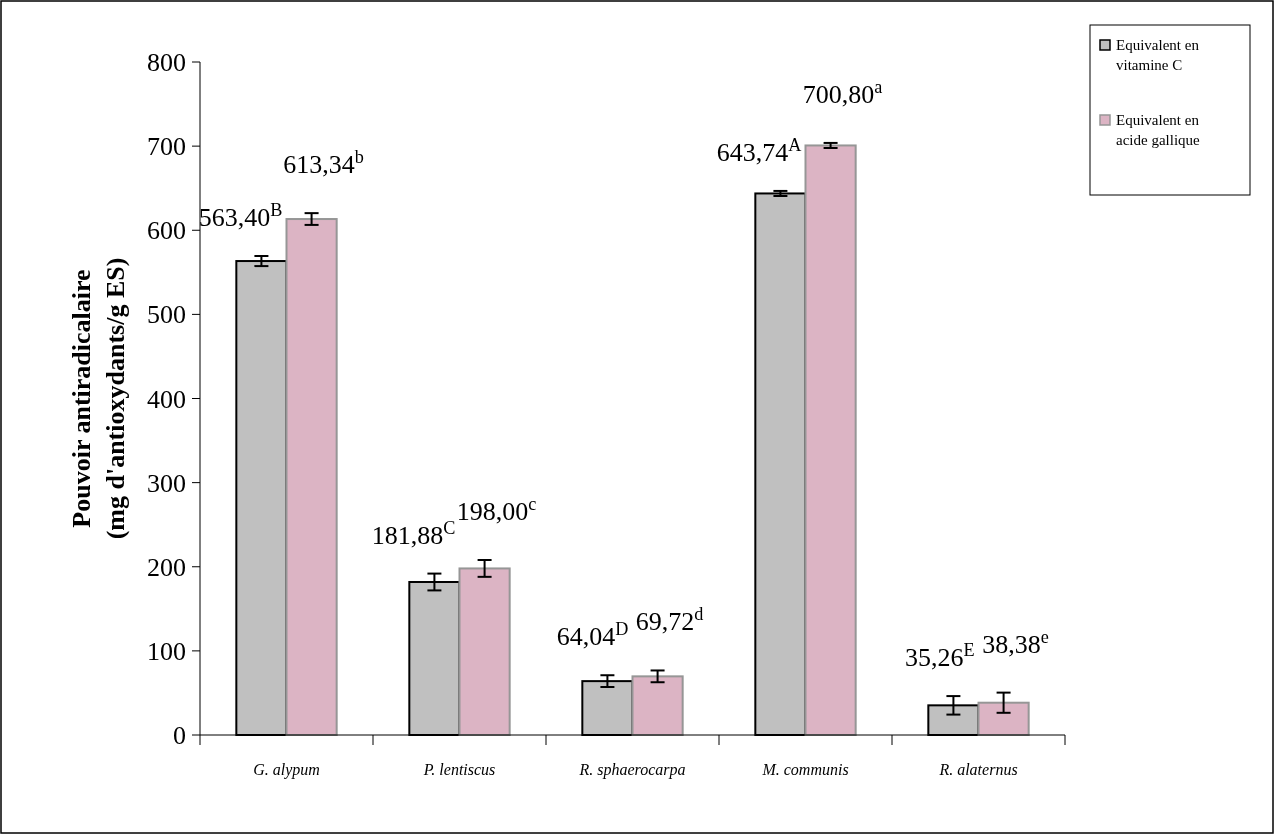  What do you see at coordinates (496, 510) in the screenshot?
I see `data-label: 198,00$^{c}$` at bounding box center [496, 510].